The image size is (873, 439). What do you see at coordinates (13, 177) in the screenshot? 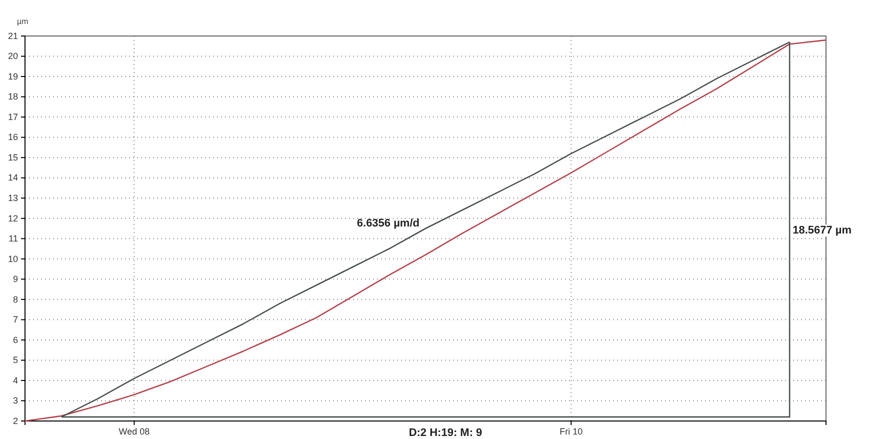
I see `y-tick-label: 14` at bounding box center [13, 177].